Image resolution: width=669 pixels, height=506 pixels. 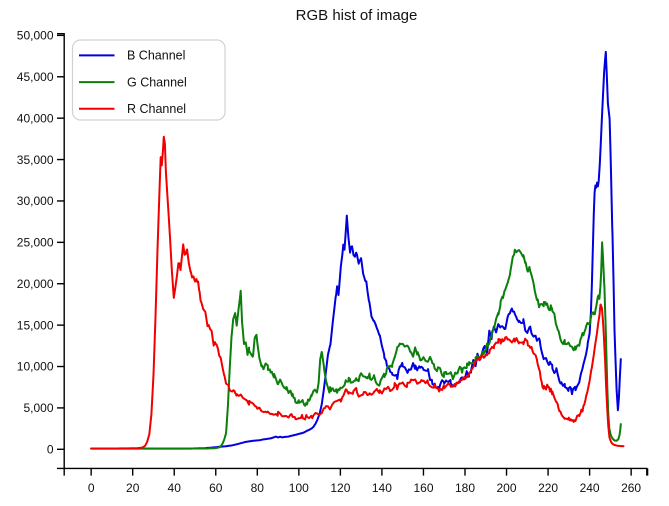 I want to click on svg-text: B Channel, so click(x=156, y=56).